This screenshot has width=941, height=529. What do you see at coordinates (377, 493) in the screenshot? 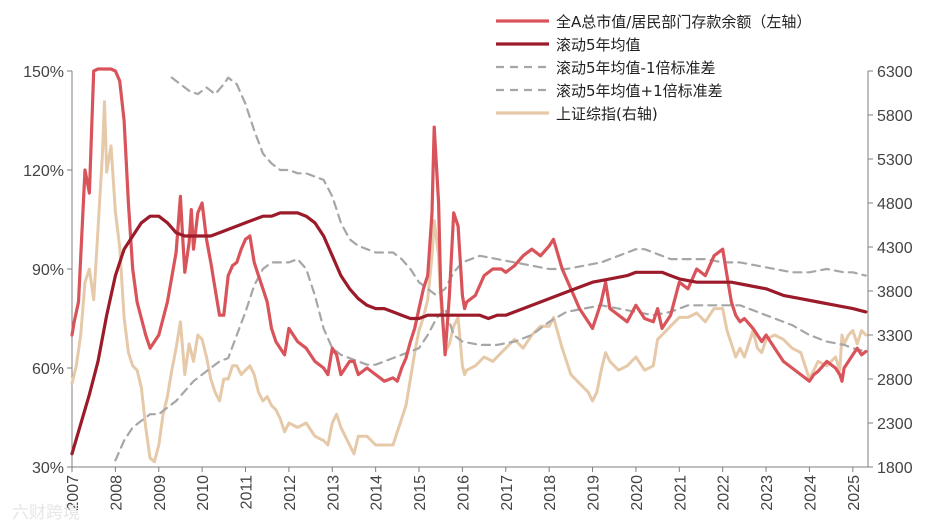
I see `x-tick-label: 2014` at bounding box center [377, 493].